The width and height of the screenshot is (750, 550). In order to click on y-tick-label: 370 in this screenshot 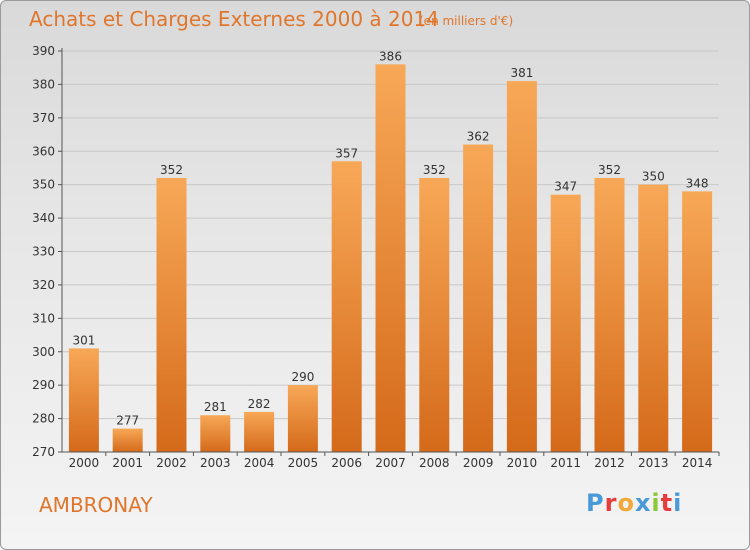, I will do `click(43, 118)`.